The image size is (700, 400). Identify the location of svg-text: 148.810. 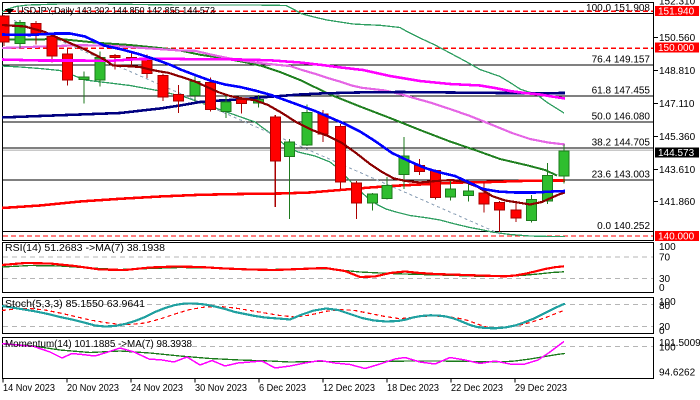
(677, 71).